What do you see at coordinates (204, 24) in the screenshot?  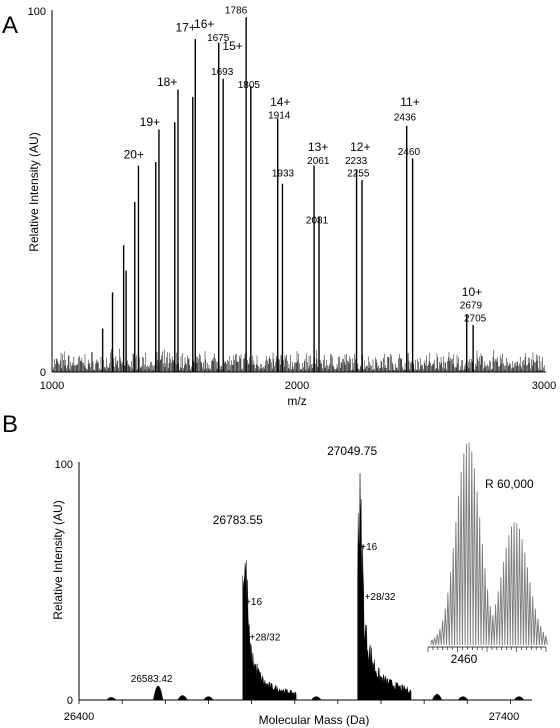 I see `panel-a-label-4: 16+` at bounding box center [204, 24].